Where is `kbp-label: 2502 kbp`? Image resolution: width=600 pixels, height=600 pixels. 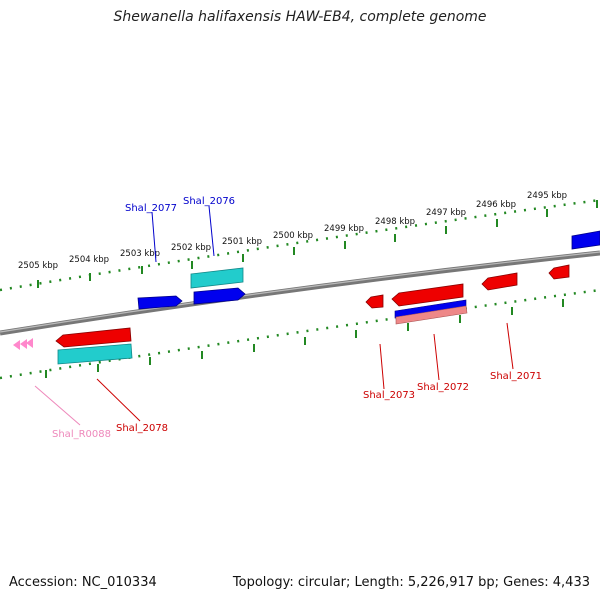 kbp-label: 2502 kbp is located at coordinates (191, 248).